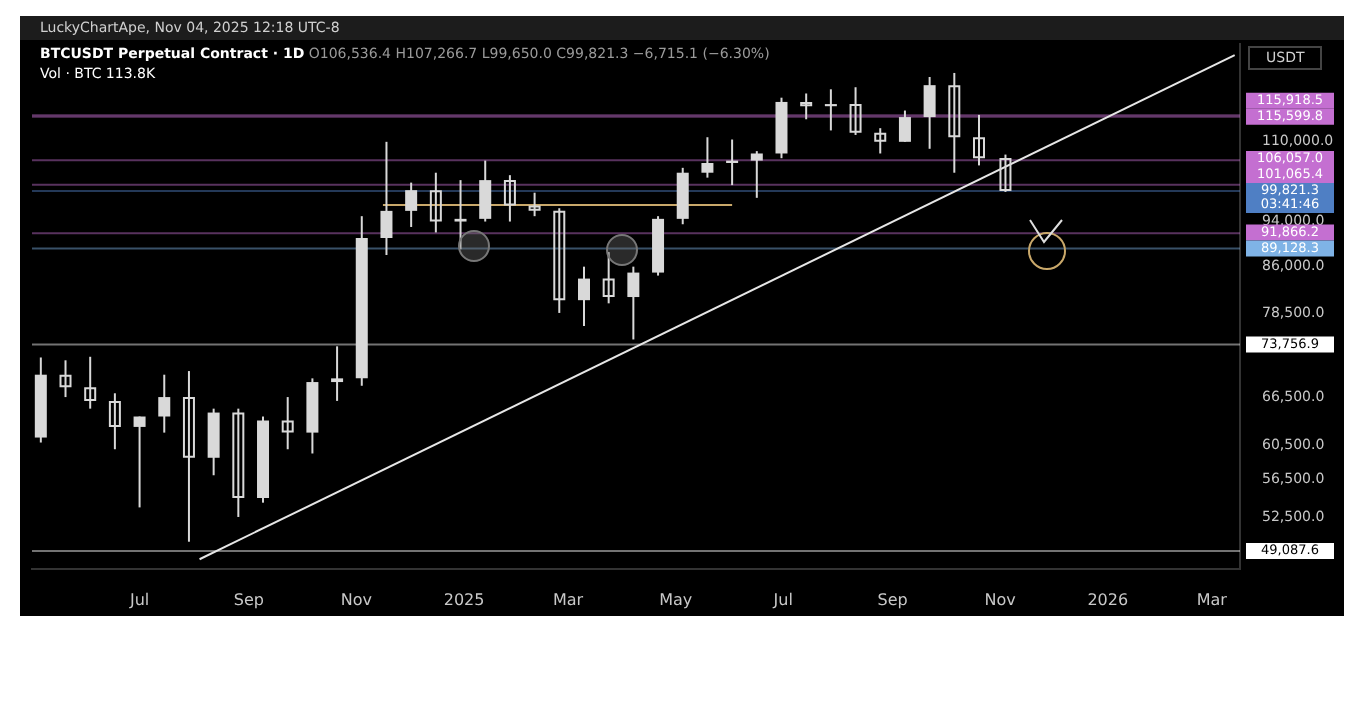 This screenshot has height=702, width=1364. What do you see at coordinates (676, 599) in the screenshot?
I see `x-tick-label: May` at bounding box center [676, 599].